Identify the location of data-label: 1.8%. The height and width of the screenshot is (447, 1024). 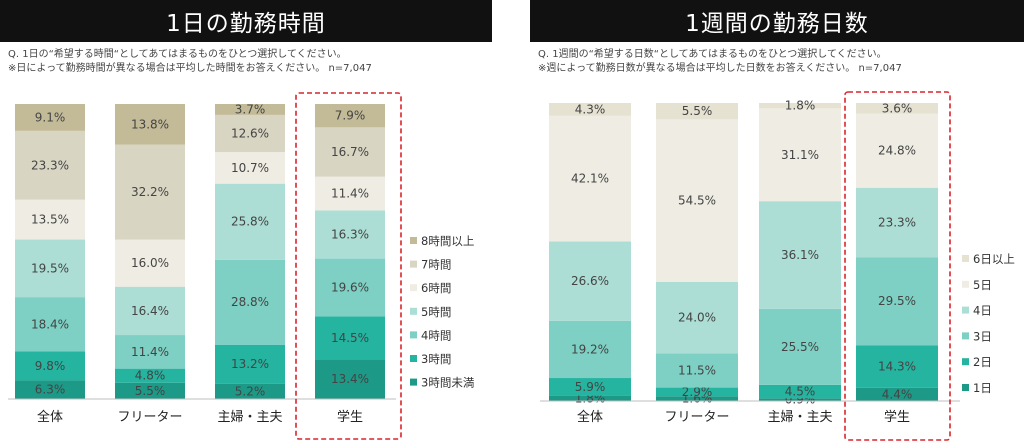
(800, 106).